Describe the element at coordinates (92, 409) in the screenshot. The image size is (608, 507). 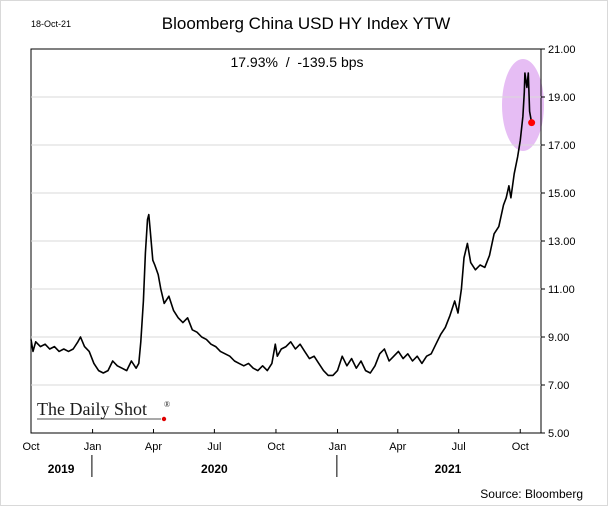
I see `logo-text: The Daily Shot` at that location.